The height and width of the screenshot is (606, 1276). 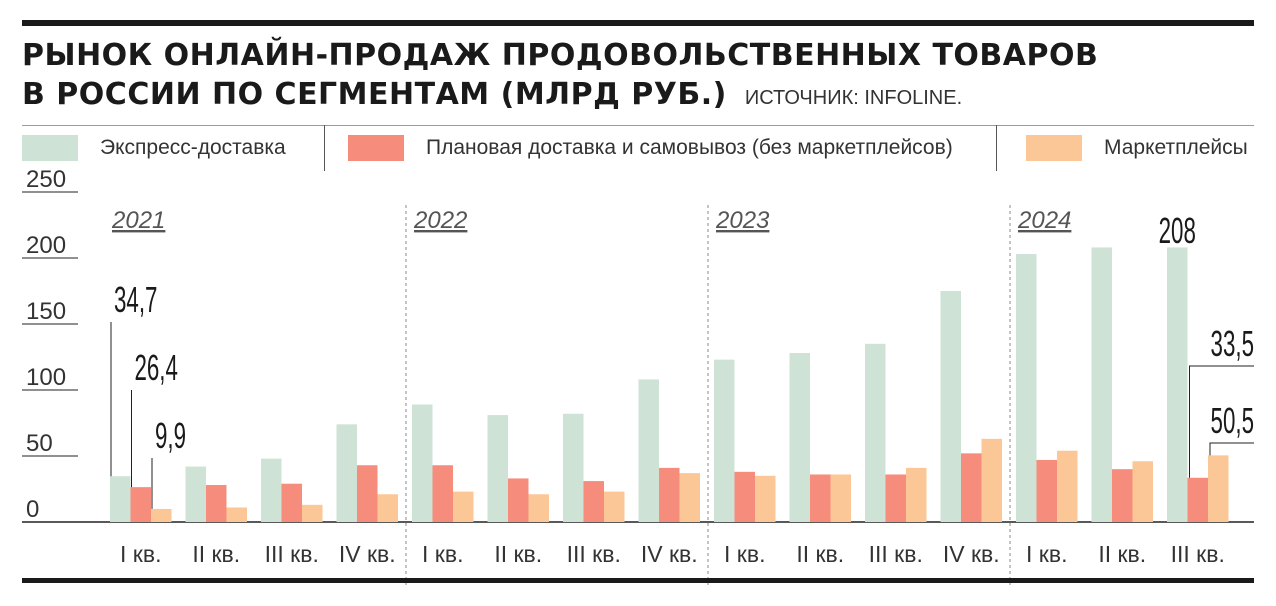 What do you see at coordinates (1232, 345) in the screenshot?
I see `data-label: 33,5` at bounding box center [1232, 345].